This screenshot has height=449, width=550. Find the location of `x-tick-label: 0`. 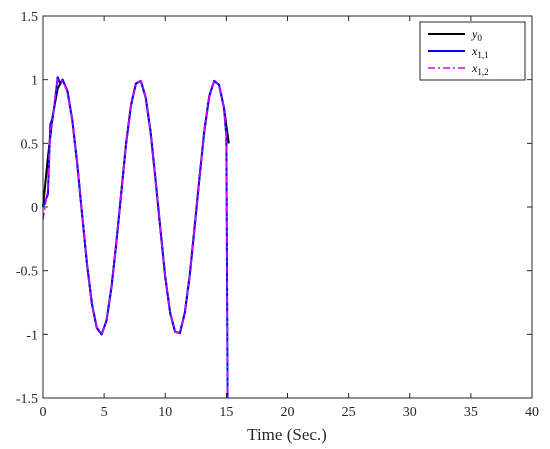

x-tick-label: 0 is located at coordinates (43, 412).